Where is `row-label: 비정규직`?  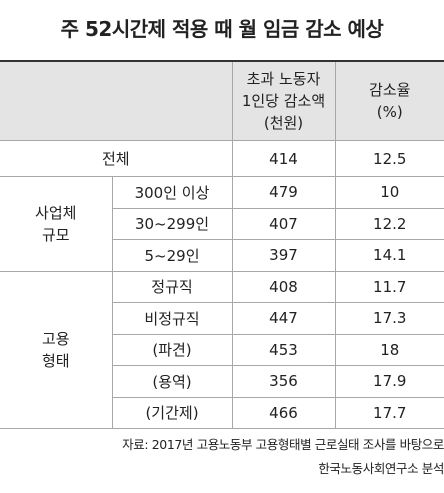 row-label: 비정규직 is located at coordinates (172, 318).